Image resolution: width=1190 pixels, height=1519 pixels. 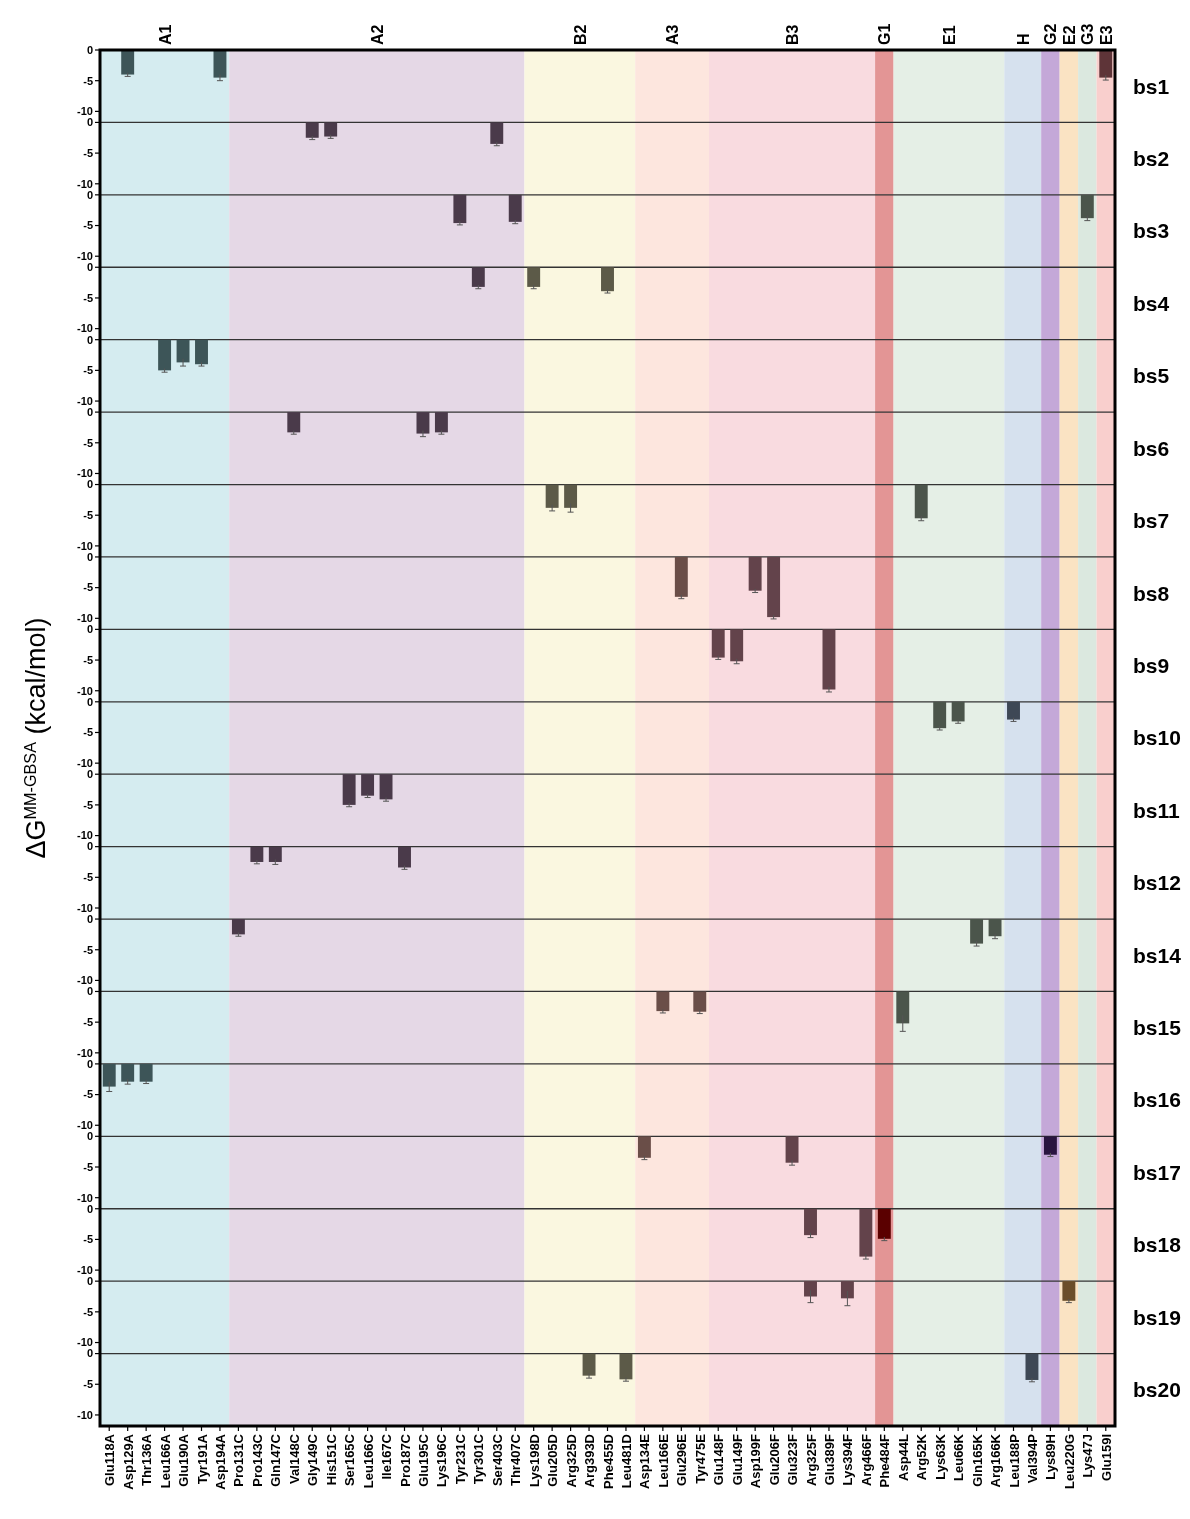 What do you see at coordinates (996, 1460) in the screenshot?
I see `x-tick-label: Arg166K` at bounding box center [996, 1460].